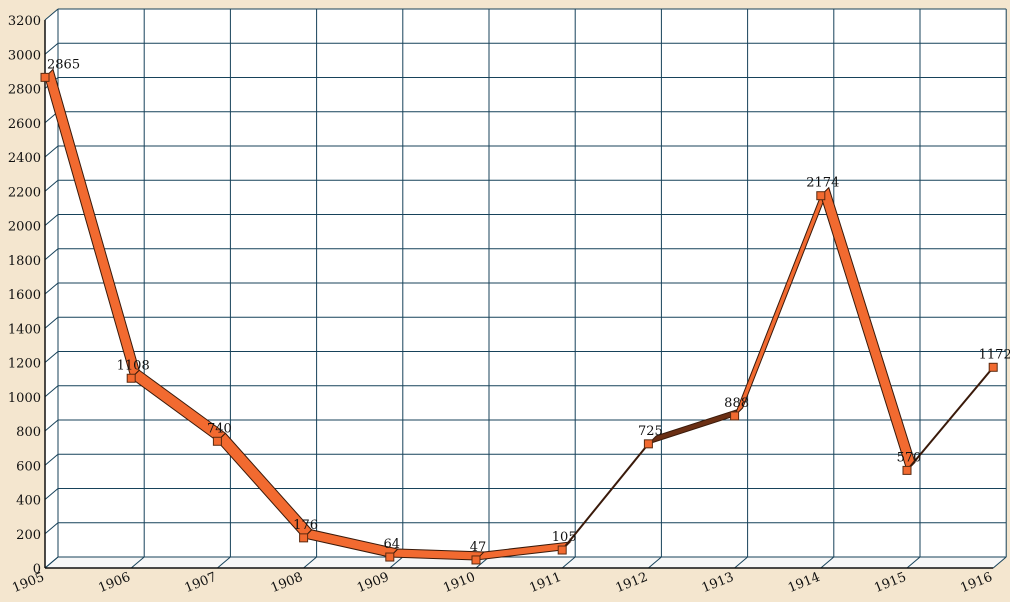  Describe the element at coordinates (890, 583) in the screenshot. I see `x-tick-label: 1915` at that location.